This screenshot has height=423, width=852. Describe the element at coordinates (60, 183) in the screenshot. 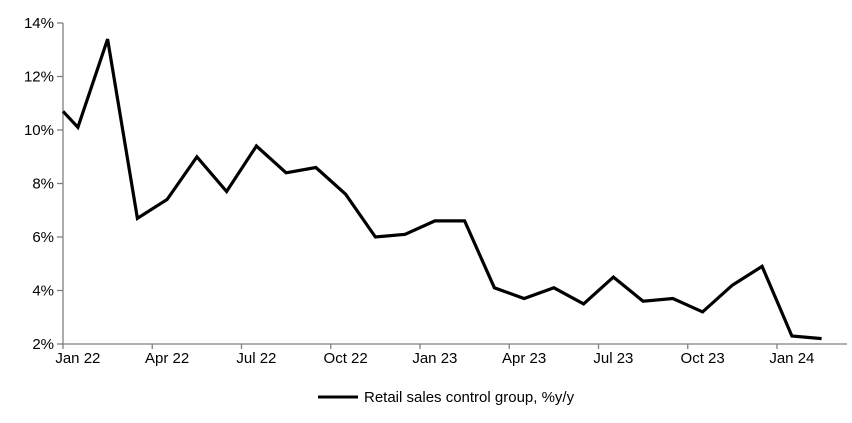

I see `y-axis-ticks` at that location.